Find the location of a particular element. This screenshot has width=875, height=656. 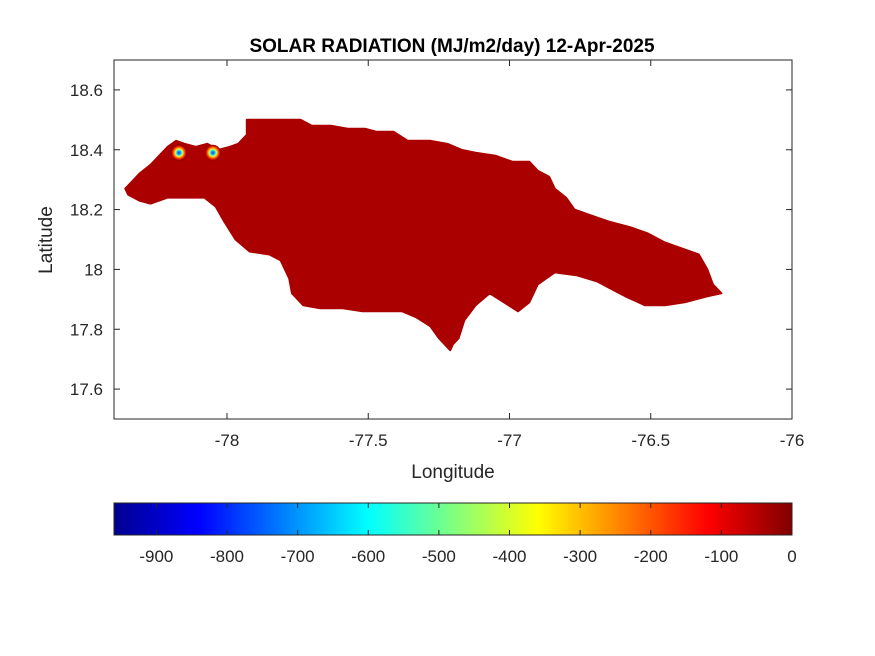

chart-title: SOLAR RADIATION (MJ/m2/day) 12-Apr-2025 is located at coordinates (451, 46).